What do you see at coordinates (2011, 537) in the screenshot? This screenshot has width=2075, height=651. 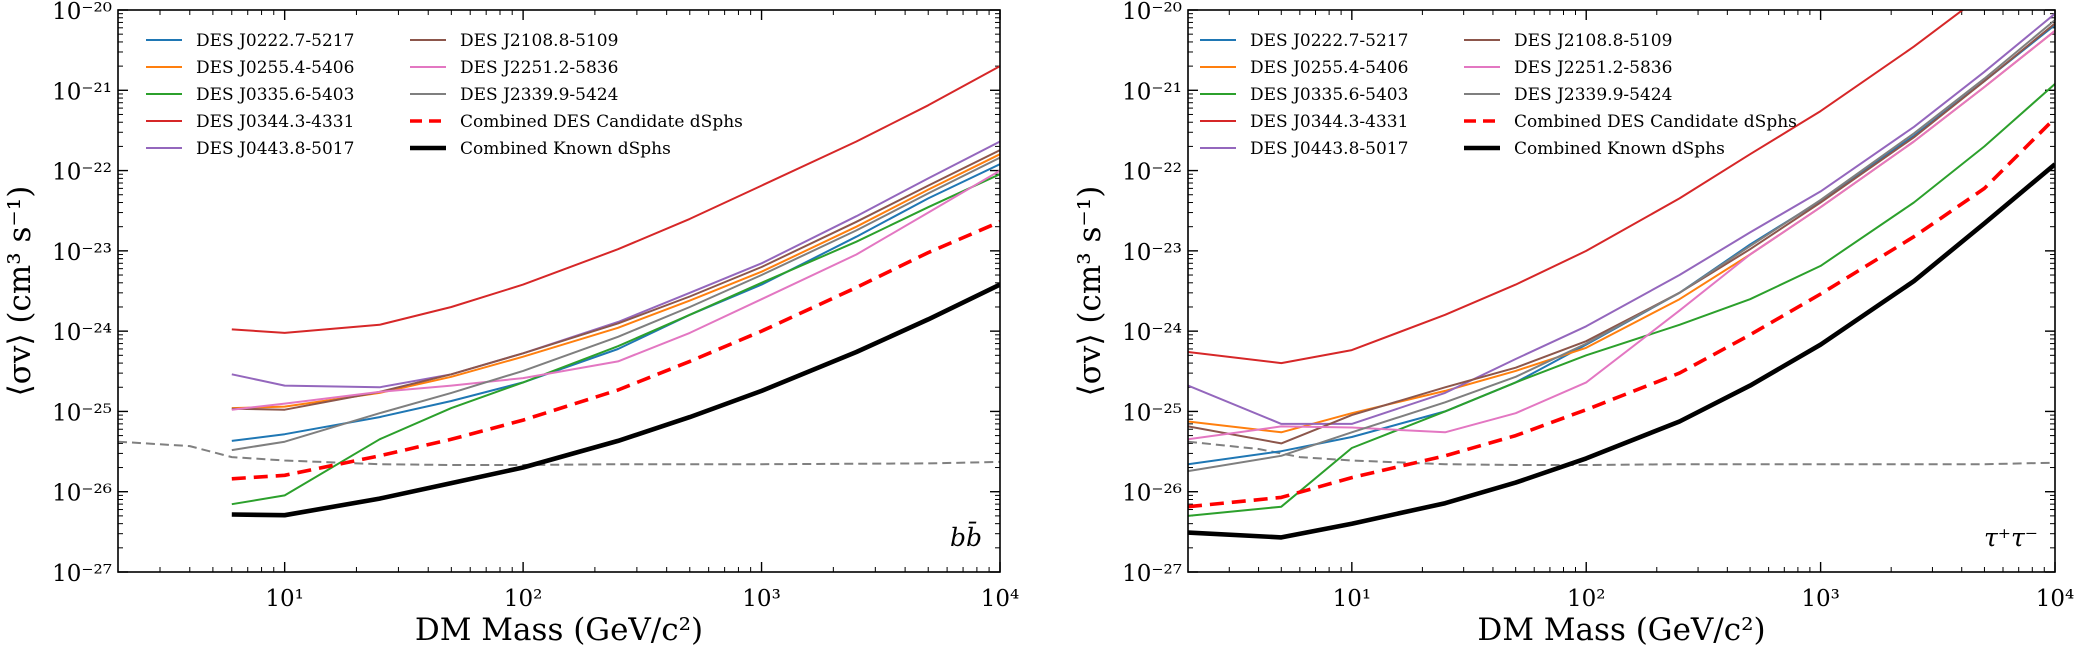 I see `channel-label: τ⁺τ⁻` at bounding box center [2011, 537].